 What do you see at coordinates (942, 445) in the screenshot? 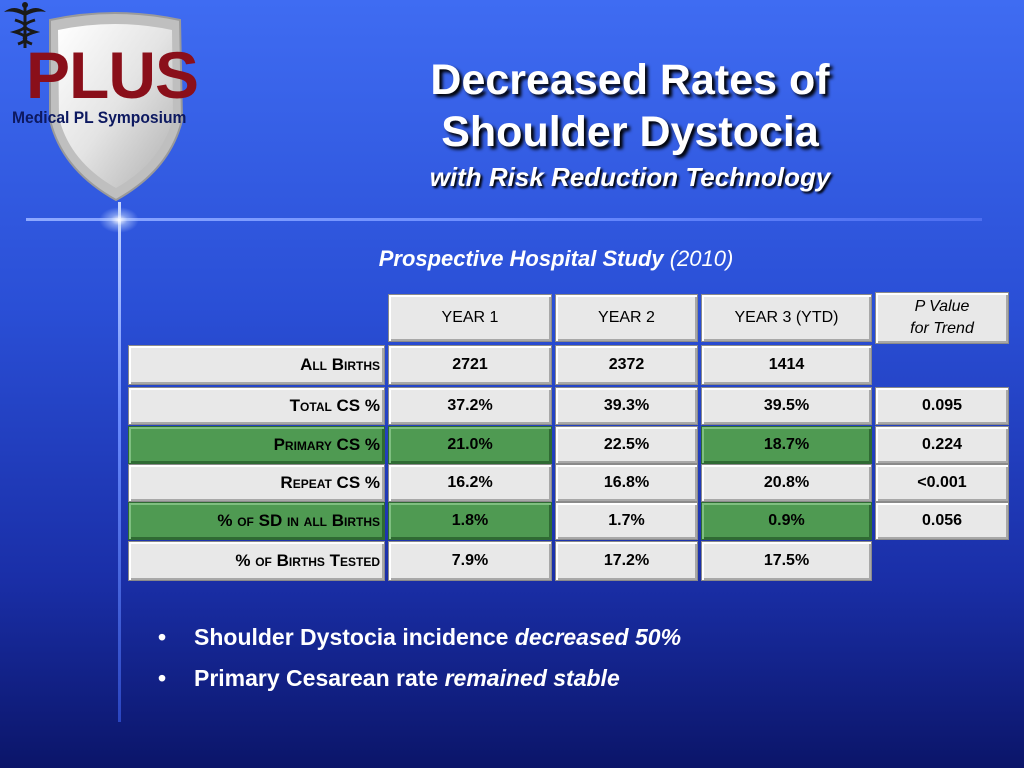
I see `cell-primary-cs-p: 0.224` at bounding box center [942, 445].